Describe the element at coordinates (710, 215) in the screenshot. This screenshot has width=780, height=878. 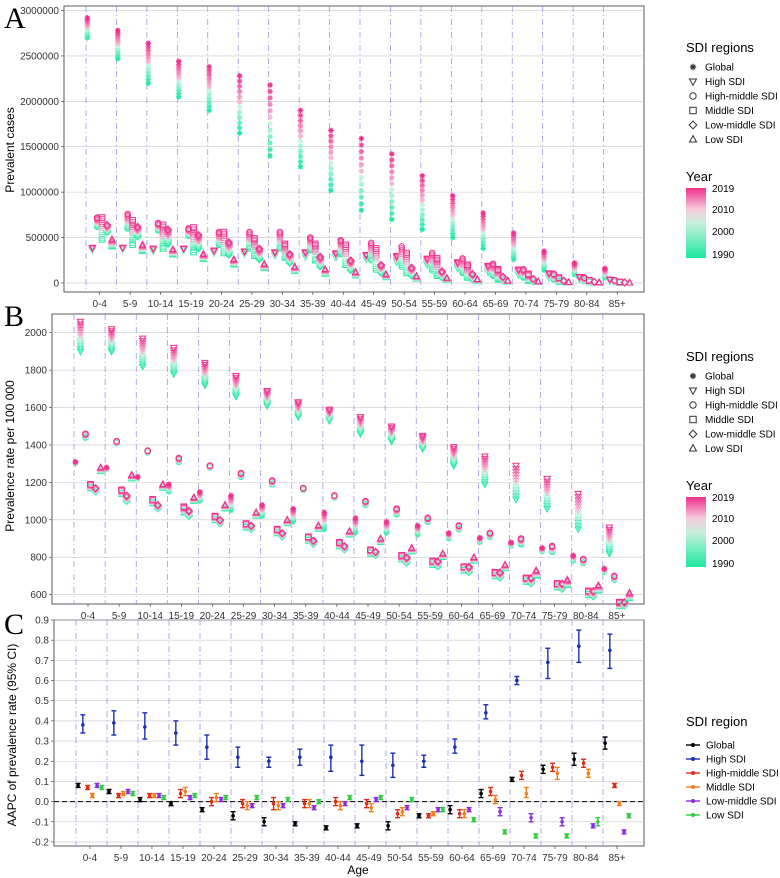
I see `legend-year-a: Year 2019 2010 2000 1990` at that location.